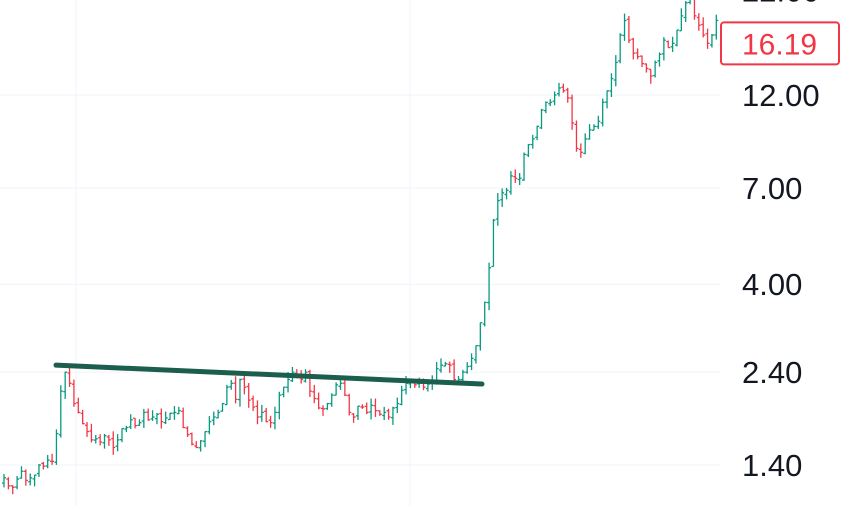  What do you see at coordinates (772, 188) in the screenshot?
I see `y-tick-label: 7.00` at bounding box center [772, 188].